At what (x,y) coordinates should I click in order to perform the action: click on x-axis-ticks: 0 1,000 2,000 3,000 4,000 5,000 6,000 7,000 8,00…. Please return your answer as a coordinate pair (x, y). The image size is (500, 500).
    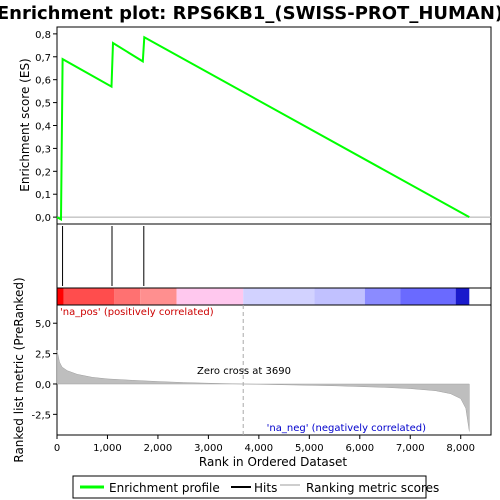
    Looking at the image, I should click on (264, 444).